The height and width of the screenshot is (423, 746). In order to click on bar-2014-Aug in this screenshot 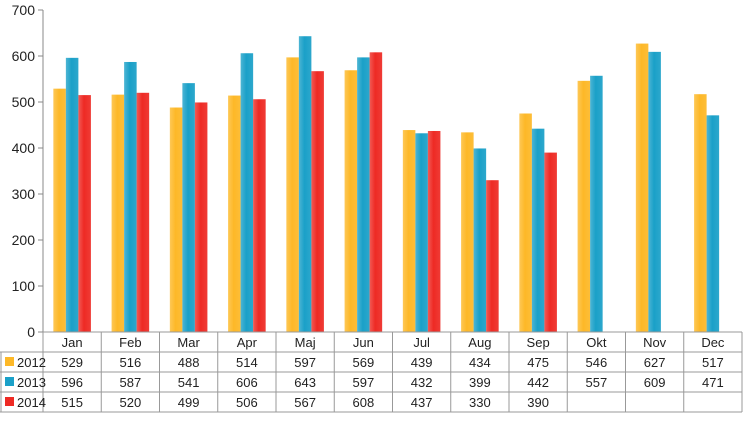, I will do `click(492, 256)`.